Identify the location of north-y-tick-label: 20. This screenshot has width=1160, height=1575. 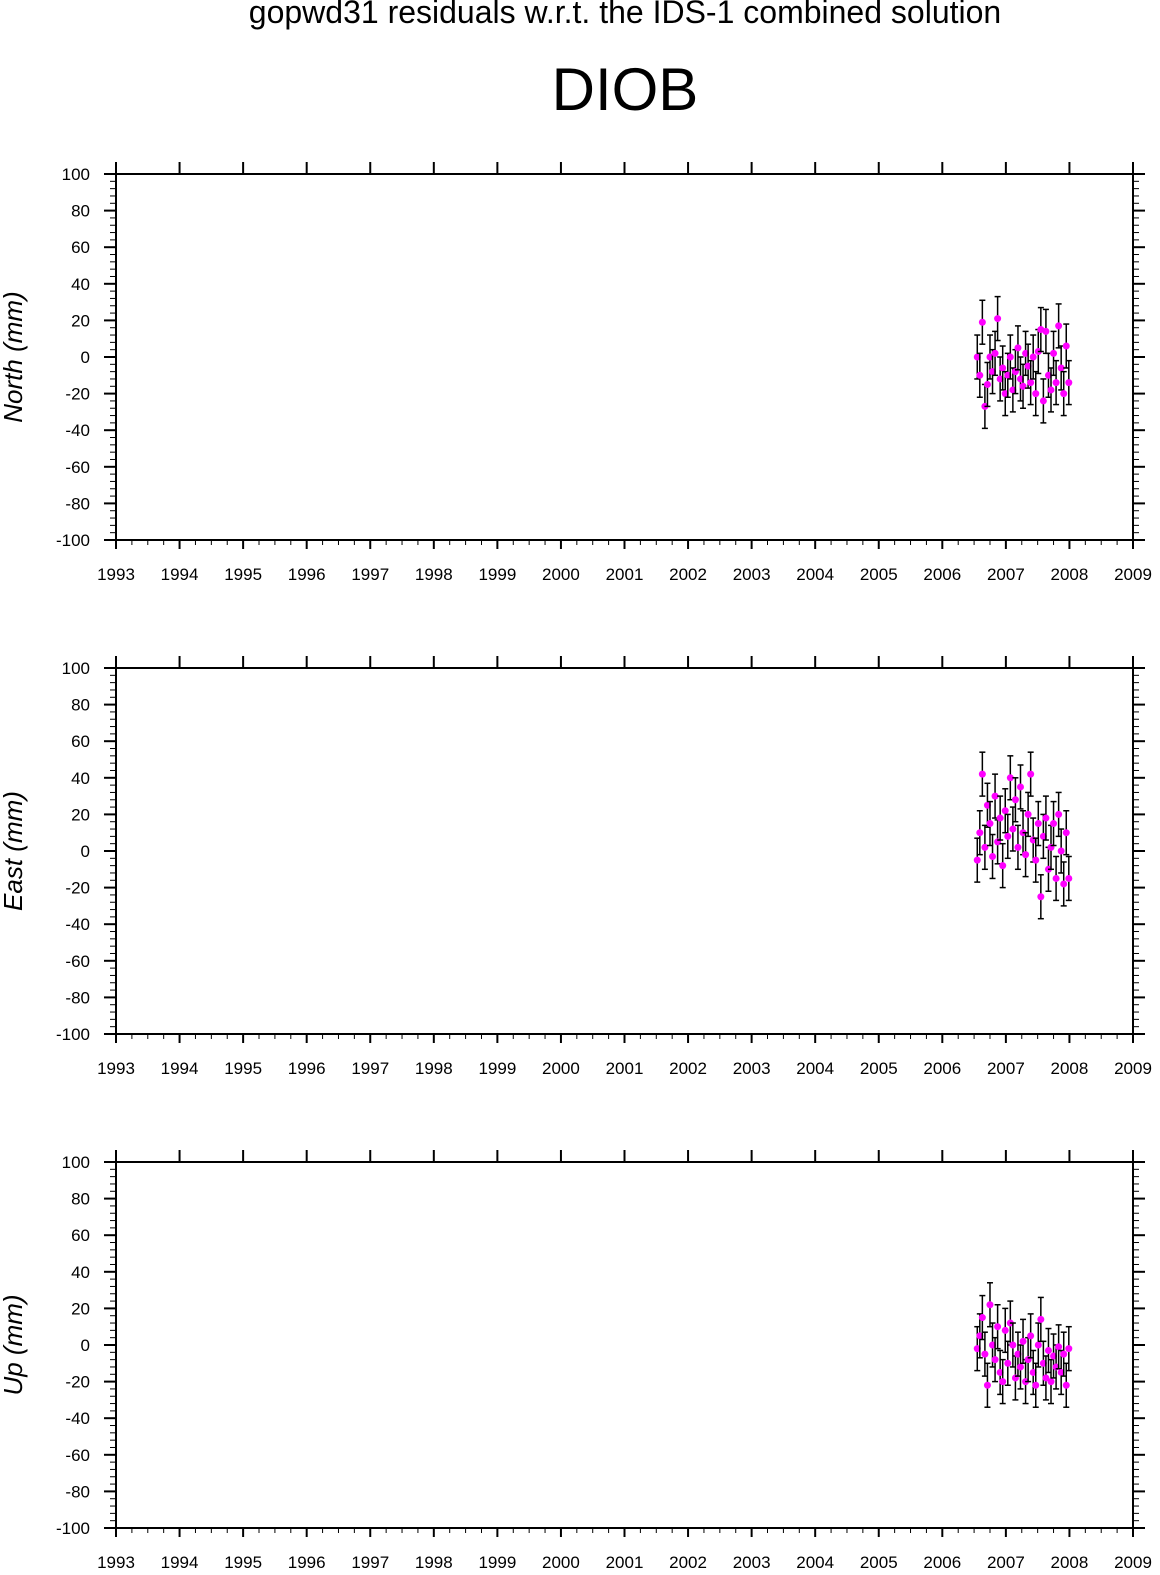
(80, 320).